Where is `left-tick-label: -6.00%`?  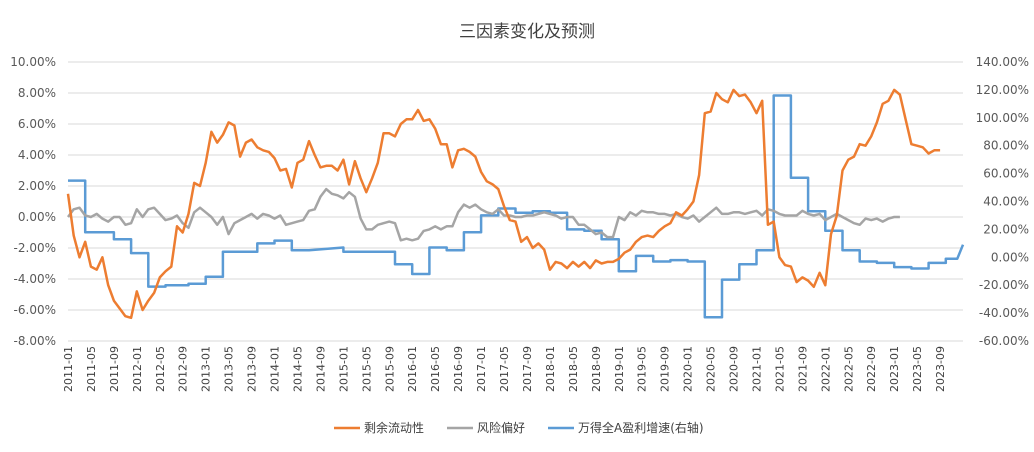
left-tick-label: -6.00% is located at coordinates (35, 310).